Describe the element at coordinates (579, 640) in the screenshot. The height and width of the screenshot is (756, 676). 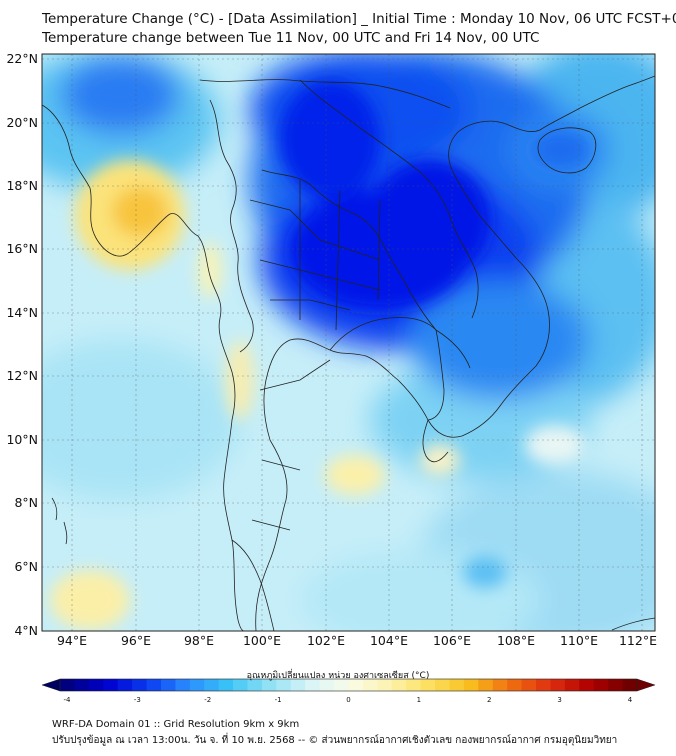
I see `lon-label: 110°E` at that location.